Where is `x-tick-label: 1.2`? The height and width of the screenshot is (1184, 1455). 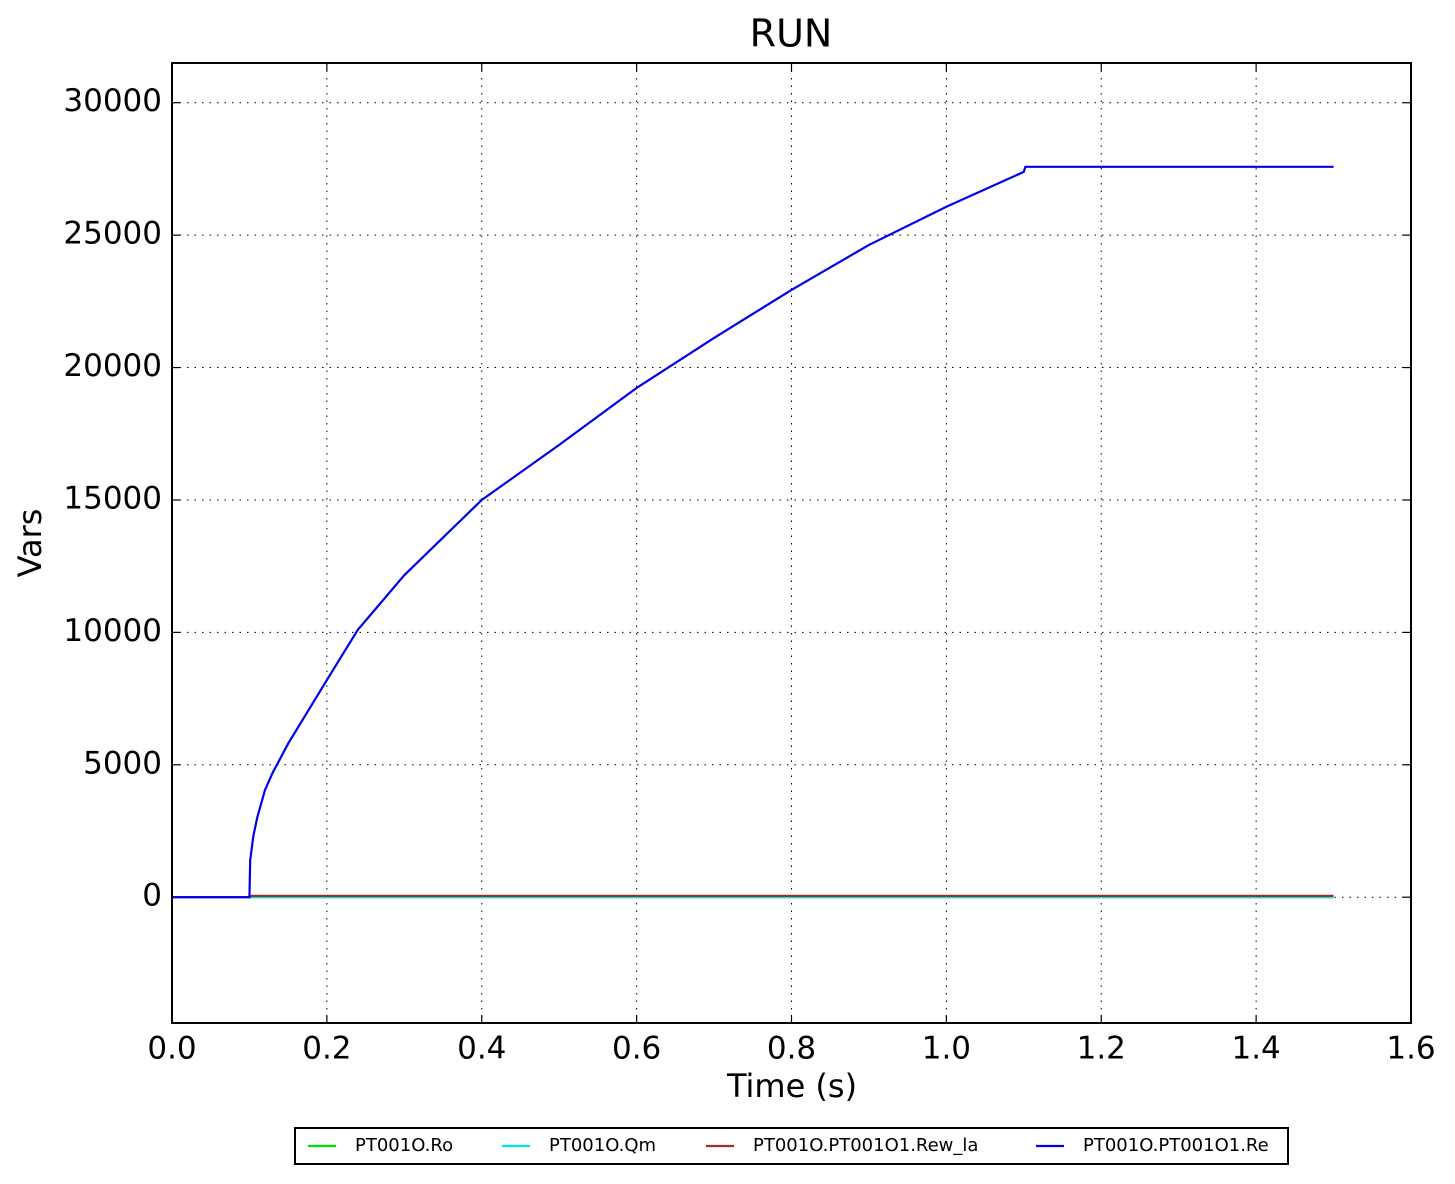 x-tick-label: 1.2 is located at coordinates (1101, 1049).